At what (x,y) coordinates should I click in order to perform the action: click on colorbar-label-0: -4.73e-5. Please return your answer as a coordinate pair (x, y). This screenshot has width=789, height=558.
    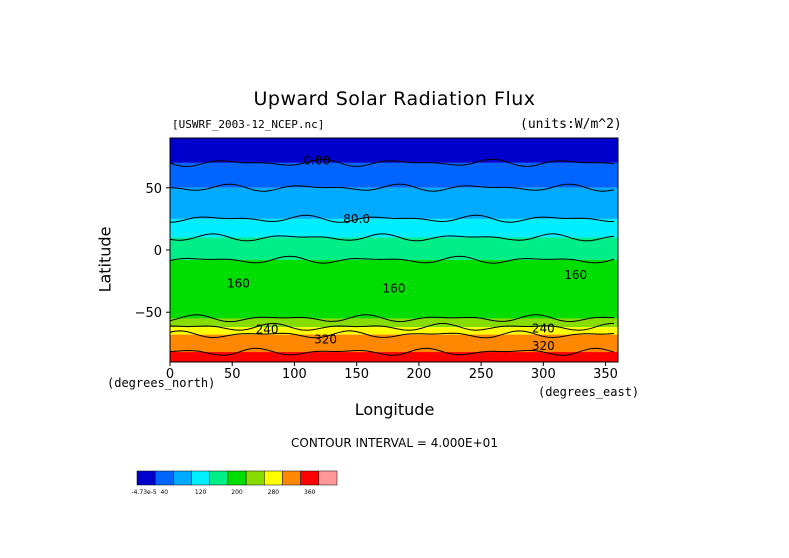
    Looking at the image, I should click on (143, 492).